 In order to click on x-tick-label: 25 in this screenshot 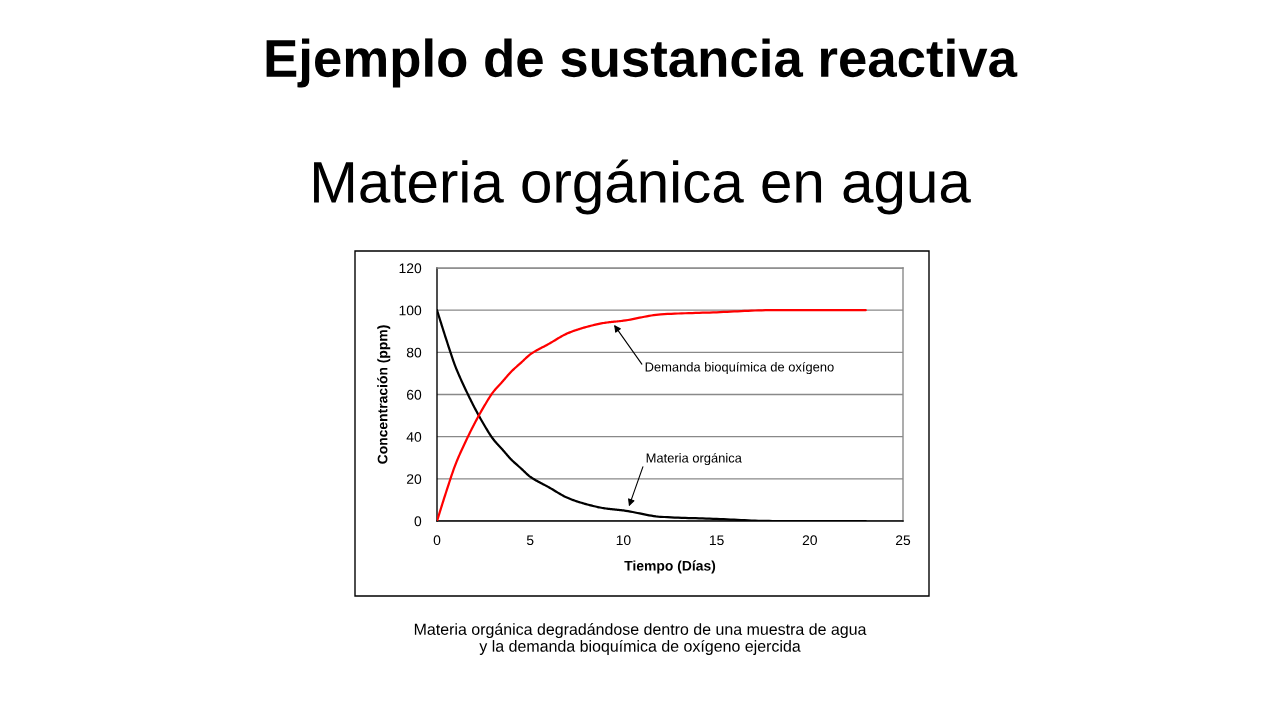, I will do `click(903, 540)`.